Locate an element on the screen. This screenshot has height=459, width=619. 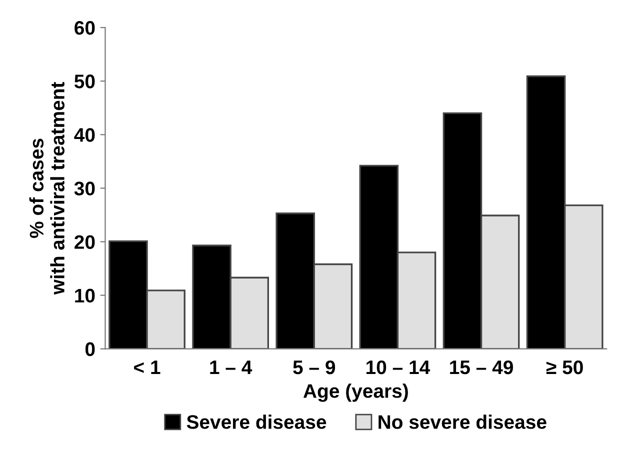
x-tick-label: ≥ 50 is located at coordinates (564, 367).